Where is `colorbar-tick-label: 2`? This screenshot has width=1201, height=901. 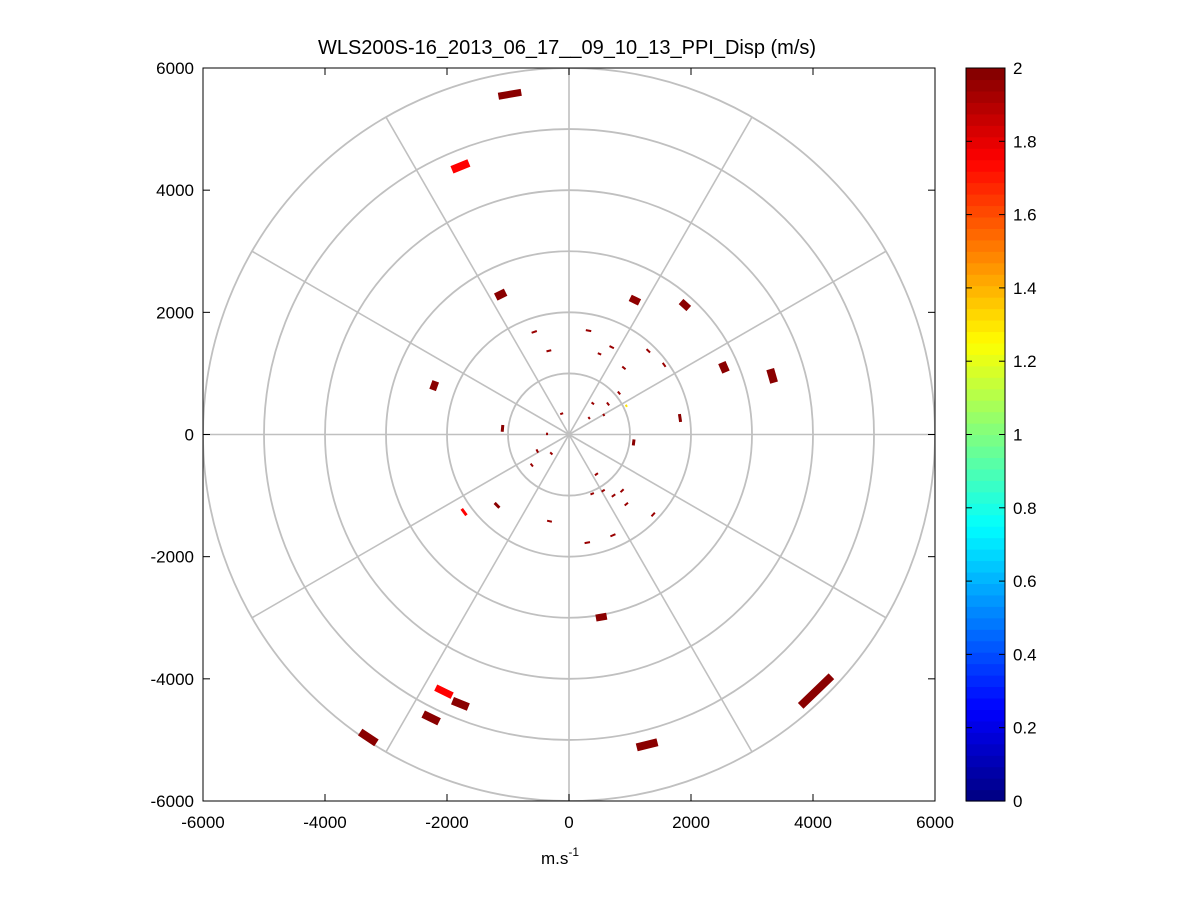
colorbar-tick-label: 2 is located at coordinates (1017, 68).